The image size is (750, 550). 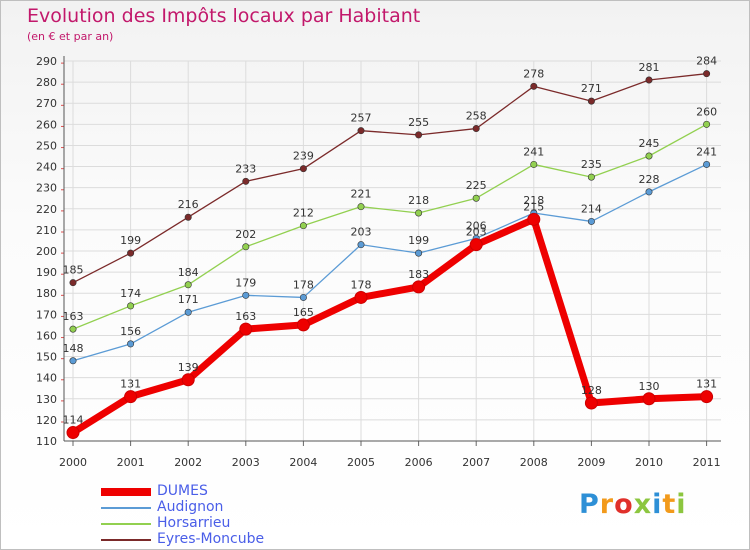 I want to click on y-tick-label: 130, so click(x=46, y=399).